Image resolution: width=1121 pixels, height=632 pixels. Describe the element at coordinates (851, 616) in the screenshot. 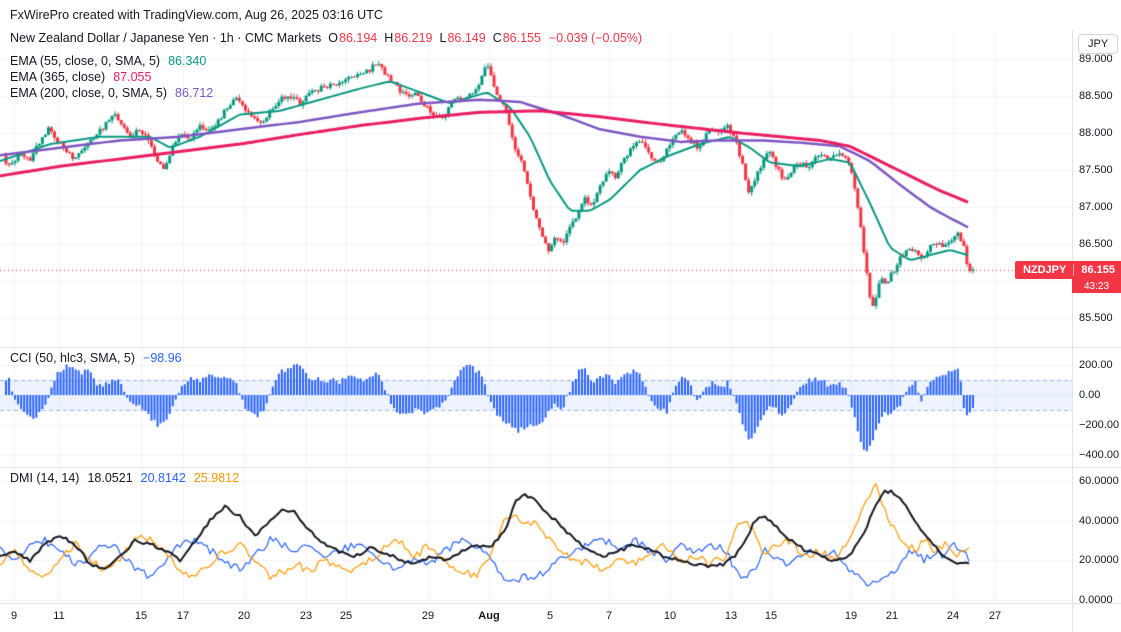

I see `time-tick-label: 19` at that location.